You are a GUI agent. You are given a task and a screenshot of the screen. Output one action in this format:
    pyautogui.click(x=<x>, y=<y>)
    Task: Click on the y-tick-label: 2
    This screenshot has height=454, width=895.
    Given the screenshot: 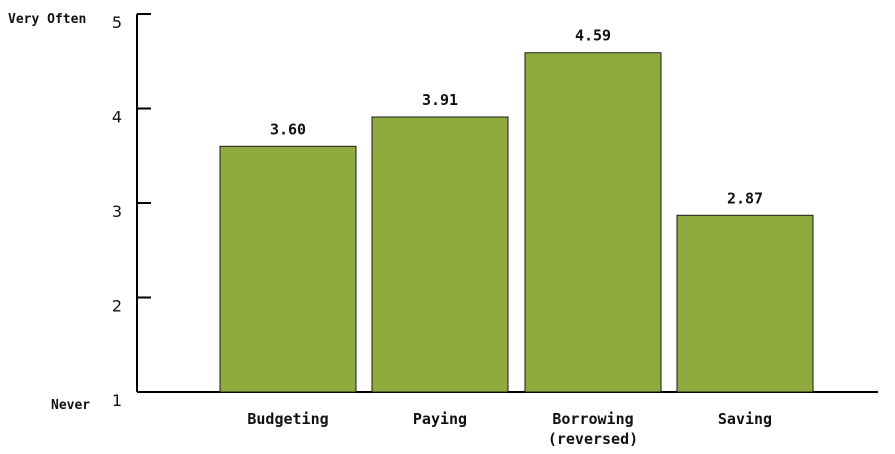 What is the action you would take?
    pyautogui.click(x=117, y=306)
    